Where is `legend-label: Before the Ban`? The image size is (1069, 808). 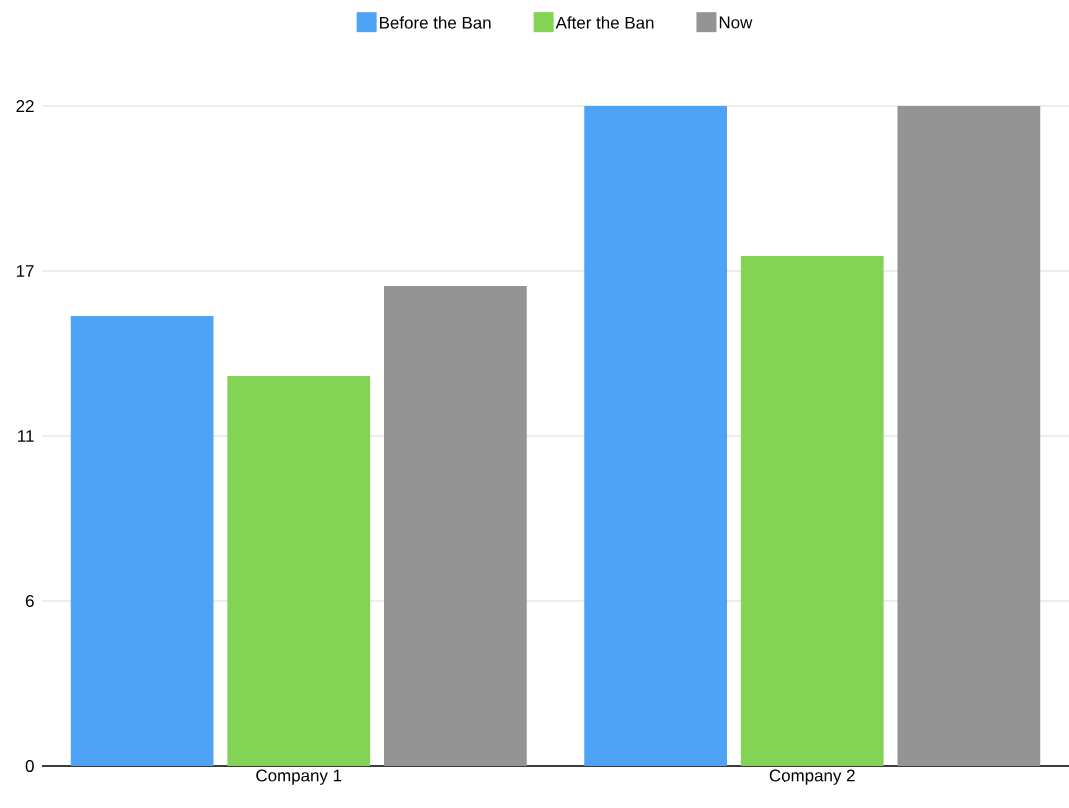 legend-label: Before the Ban is located at coordinates (435, 22).